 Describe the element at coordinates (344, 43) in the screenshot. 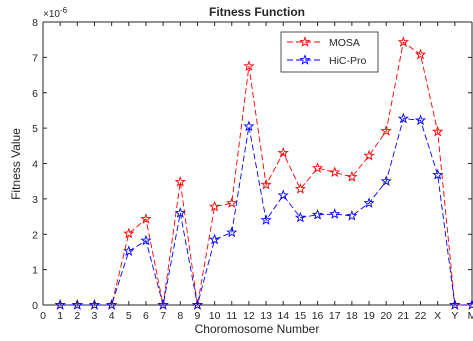

I see `legend-label-mosa: MOSA` at that location.